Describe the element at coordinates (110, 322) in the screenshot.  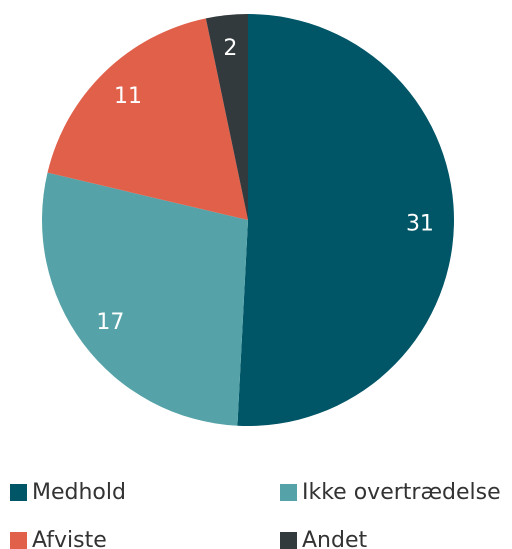
I see `data-label: 17` at that location.